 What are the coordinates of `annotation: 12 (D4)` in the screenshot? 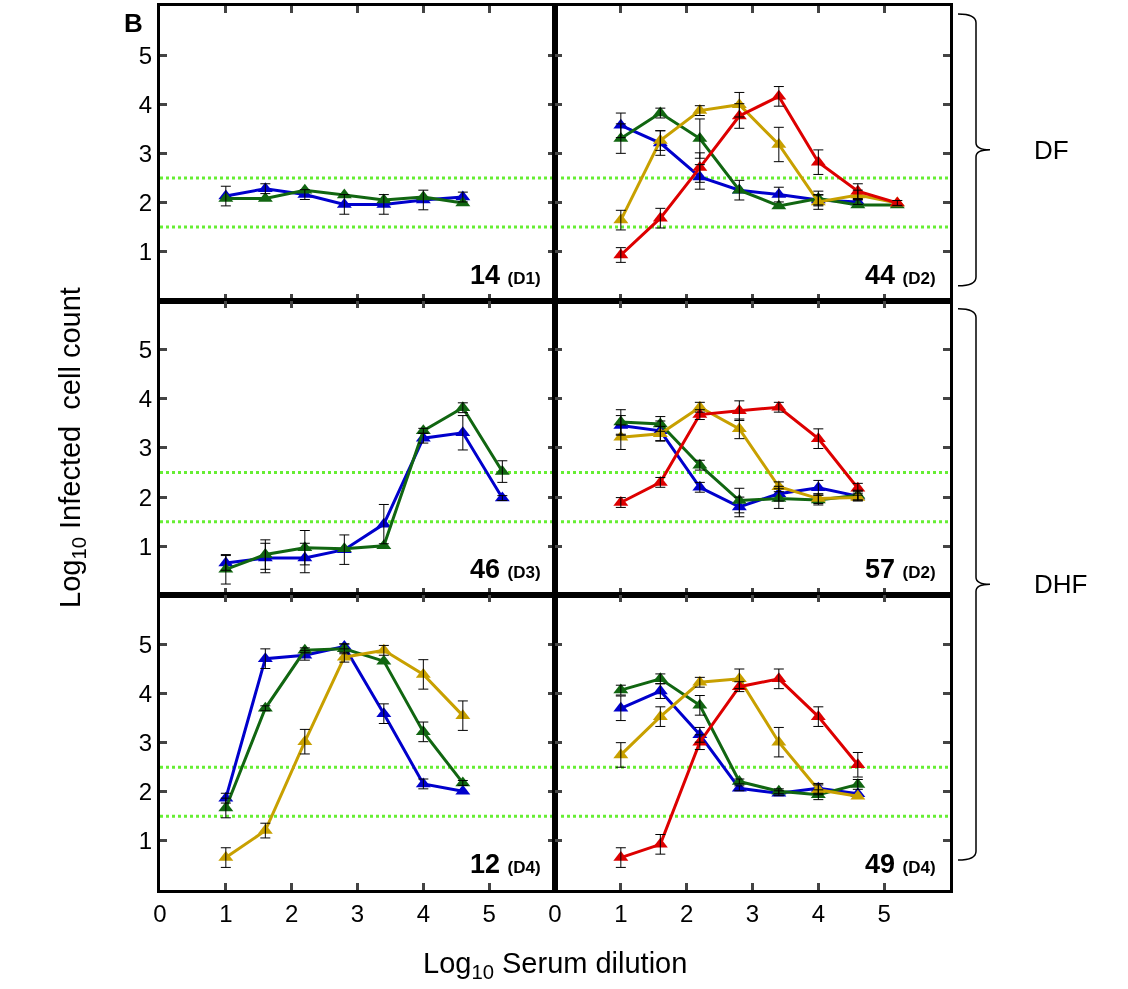 It's located at (505, 864).